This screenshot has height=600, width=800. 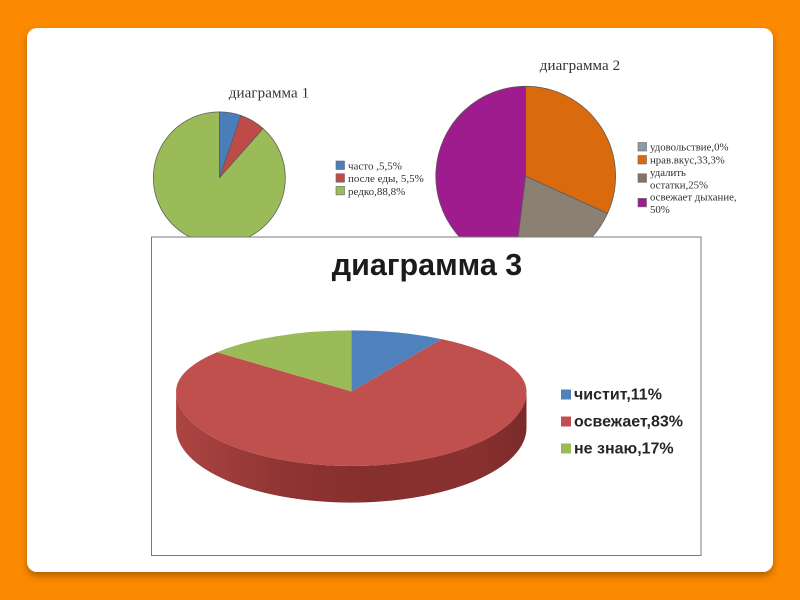 What do you see at coordinates (375, 167) in the screenshot?
I see `svg-text: часто ,5,5%` at bounding box center [375, 167].